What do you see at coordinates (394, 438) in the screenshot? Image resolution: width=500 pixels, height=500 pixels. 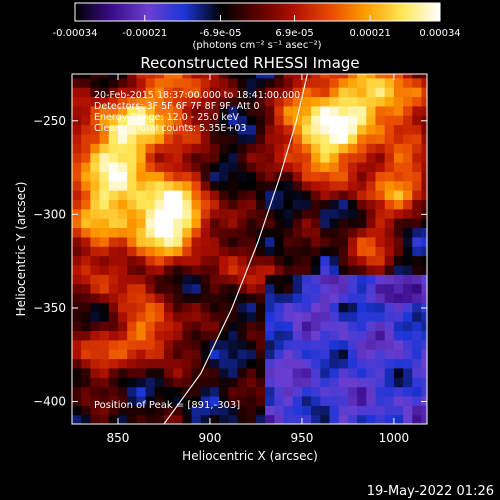 I see `x-tick-label: 1000` at bounding box center [394, 438].